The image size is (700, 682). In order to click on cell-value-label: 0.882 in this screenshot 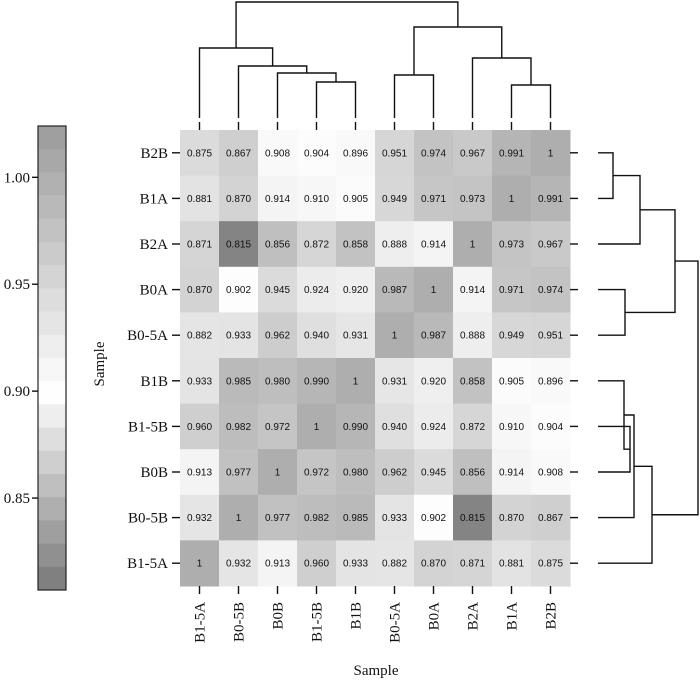, I will do `click(394, 564)`.